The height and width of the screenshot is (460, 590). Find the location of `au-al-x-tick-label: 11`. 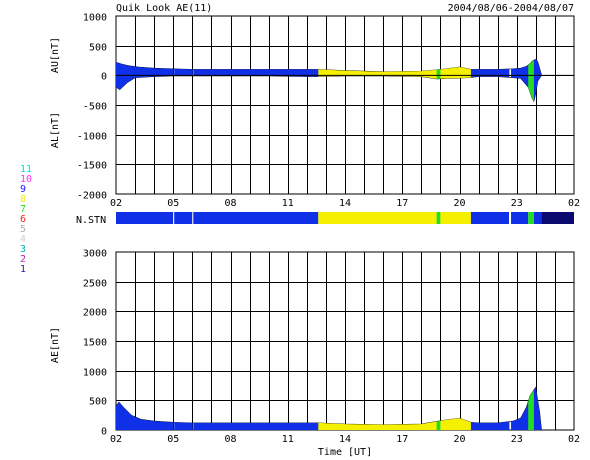

au-al-x-tick-label: 11 is located at coordinates (288, 203).